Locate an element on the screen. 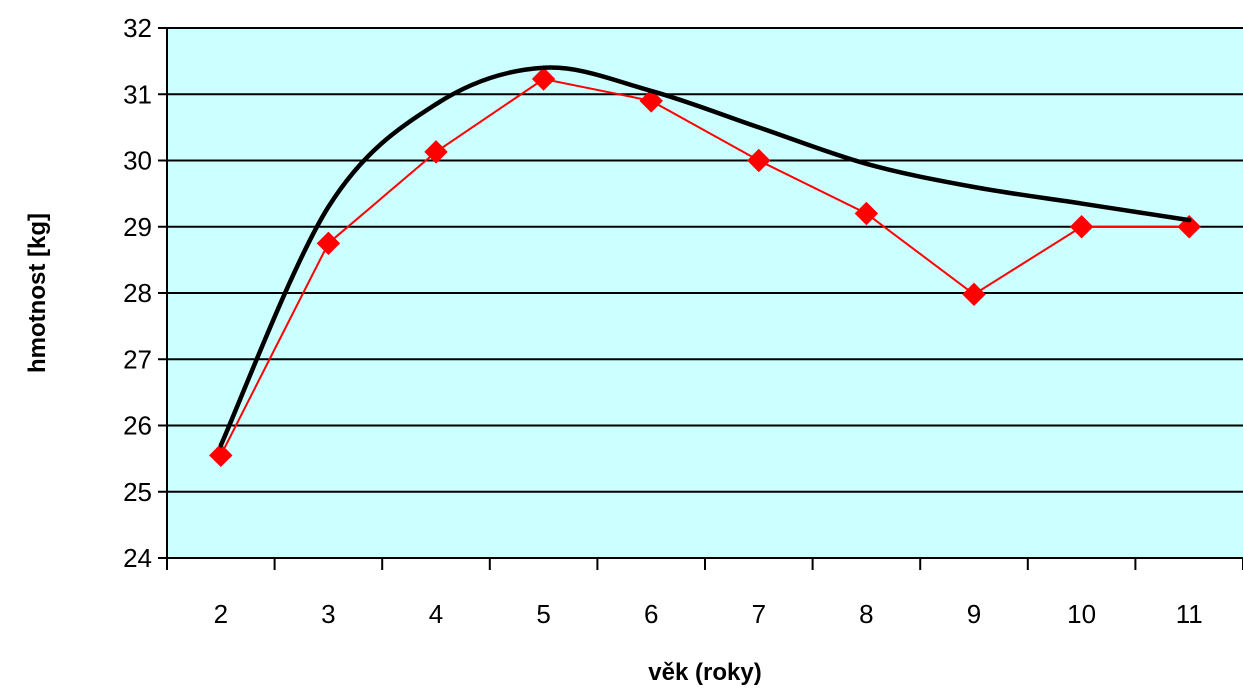 The height and width of the screenshot is (695, 1243). x-tick-label: 5 is located at coordinates (543, 614).